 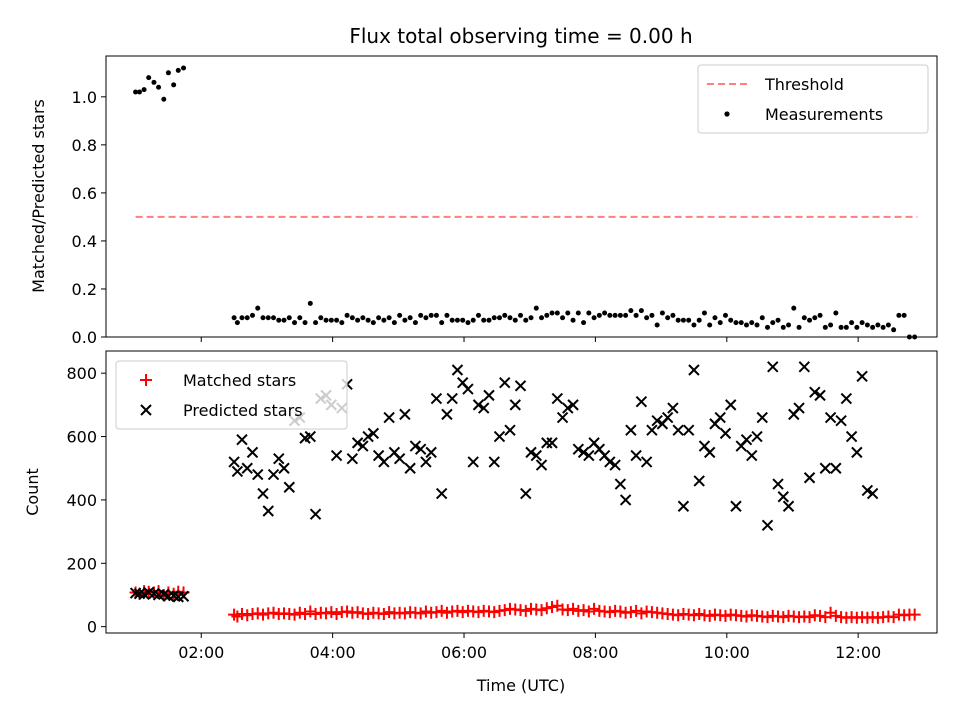 I want to click on x-tick-label: 08:00, so click(x=595, y=652).